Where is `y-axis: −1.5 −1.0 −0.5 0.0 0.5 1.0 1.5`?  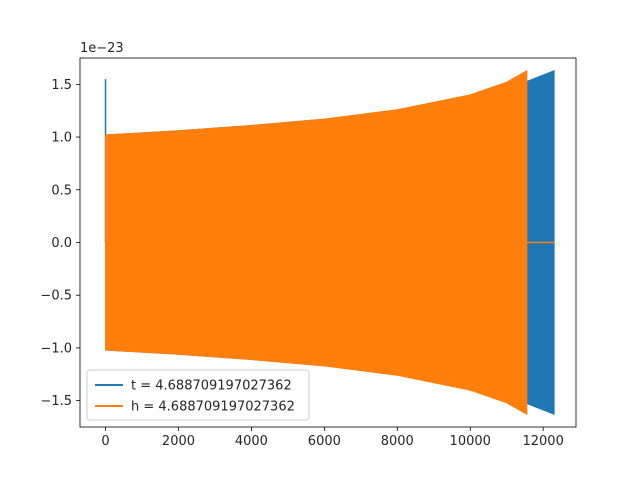 y-axis: −1.5 −1.0 −0.5 0.0 0.5 1.0 1.5 is located at coordinates (60, 243).